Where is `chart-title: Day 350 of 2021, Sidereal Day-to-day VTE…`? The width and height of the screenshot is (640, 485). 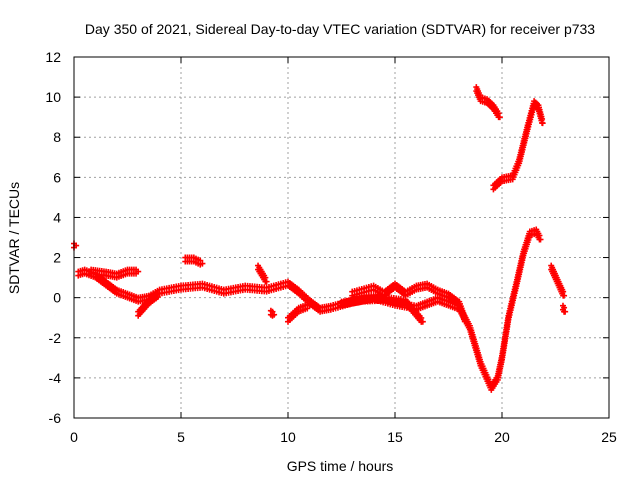 chart-title: Day 350 of 2021, Sidereal Day-to-day VTE… is located at coordinates (340, 29).